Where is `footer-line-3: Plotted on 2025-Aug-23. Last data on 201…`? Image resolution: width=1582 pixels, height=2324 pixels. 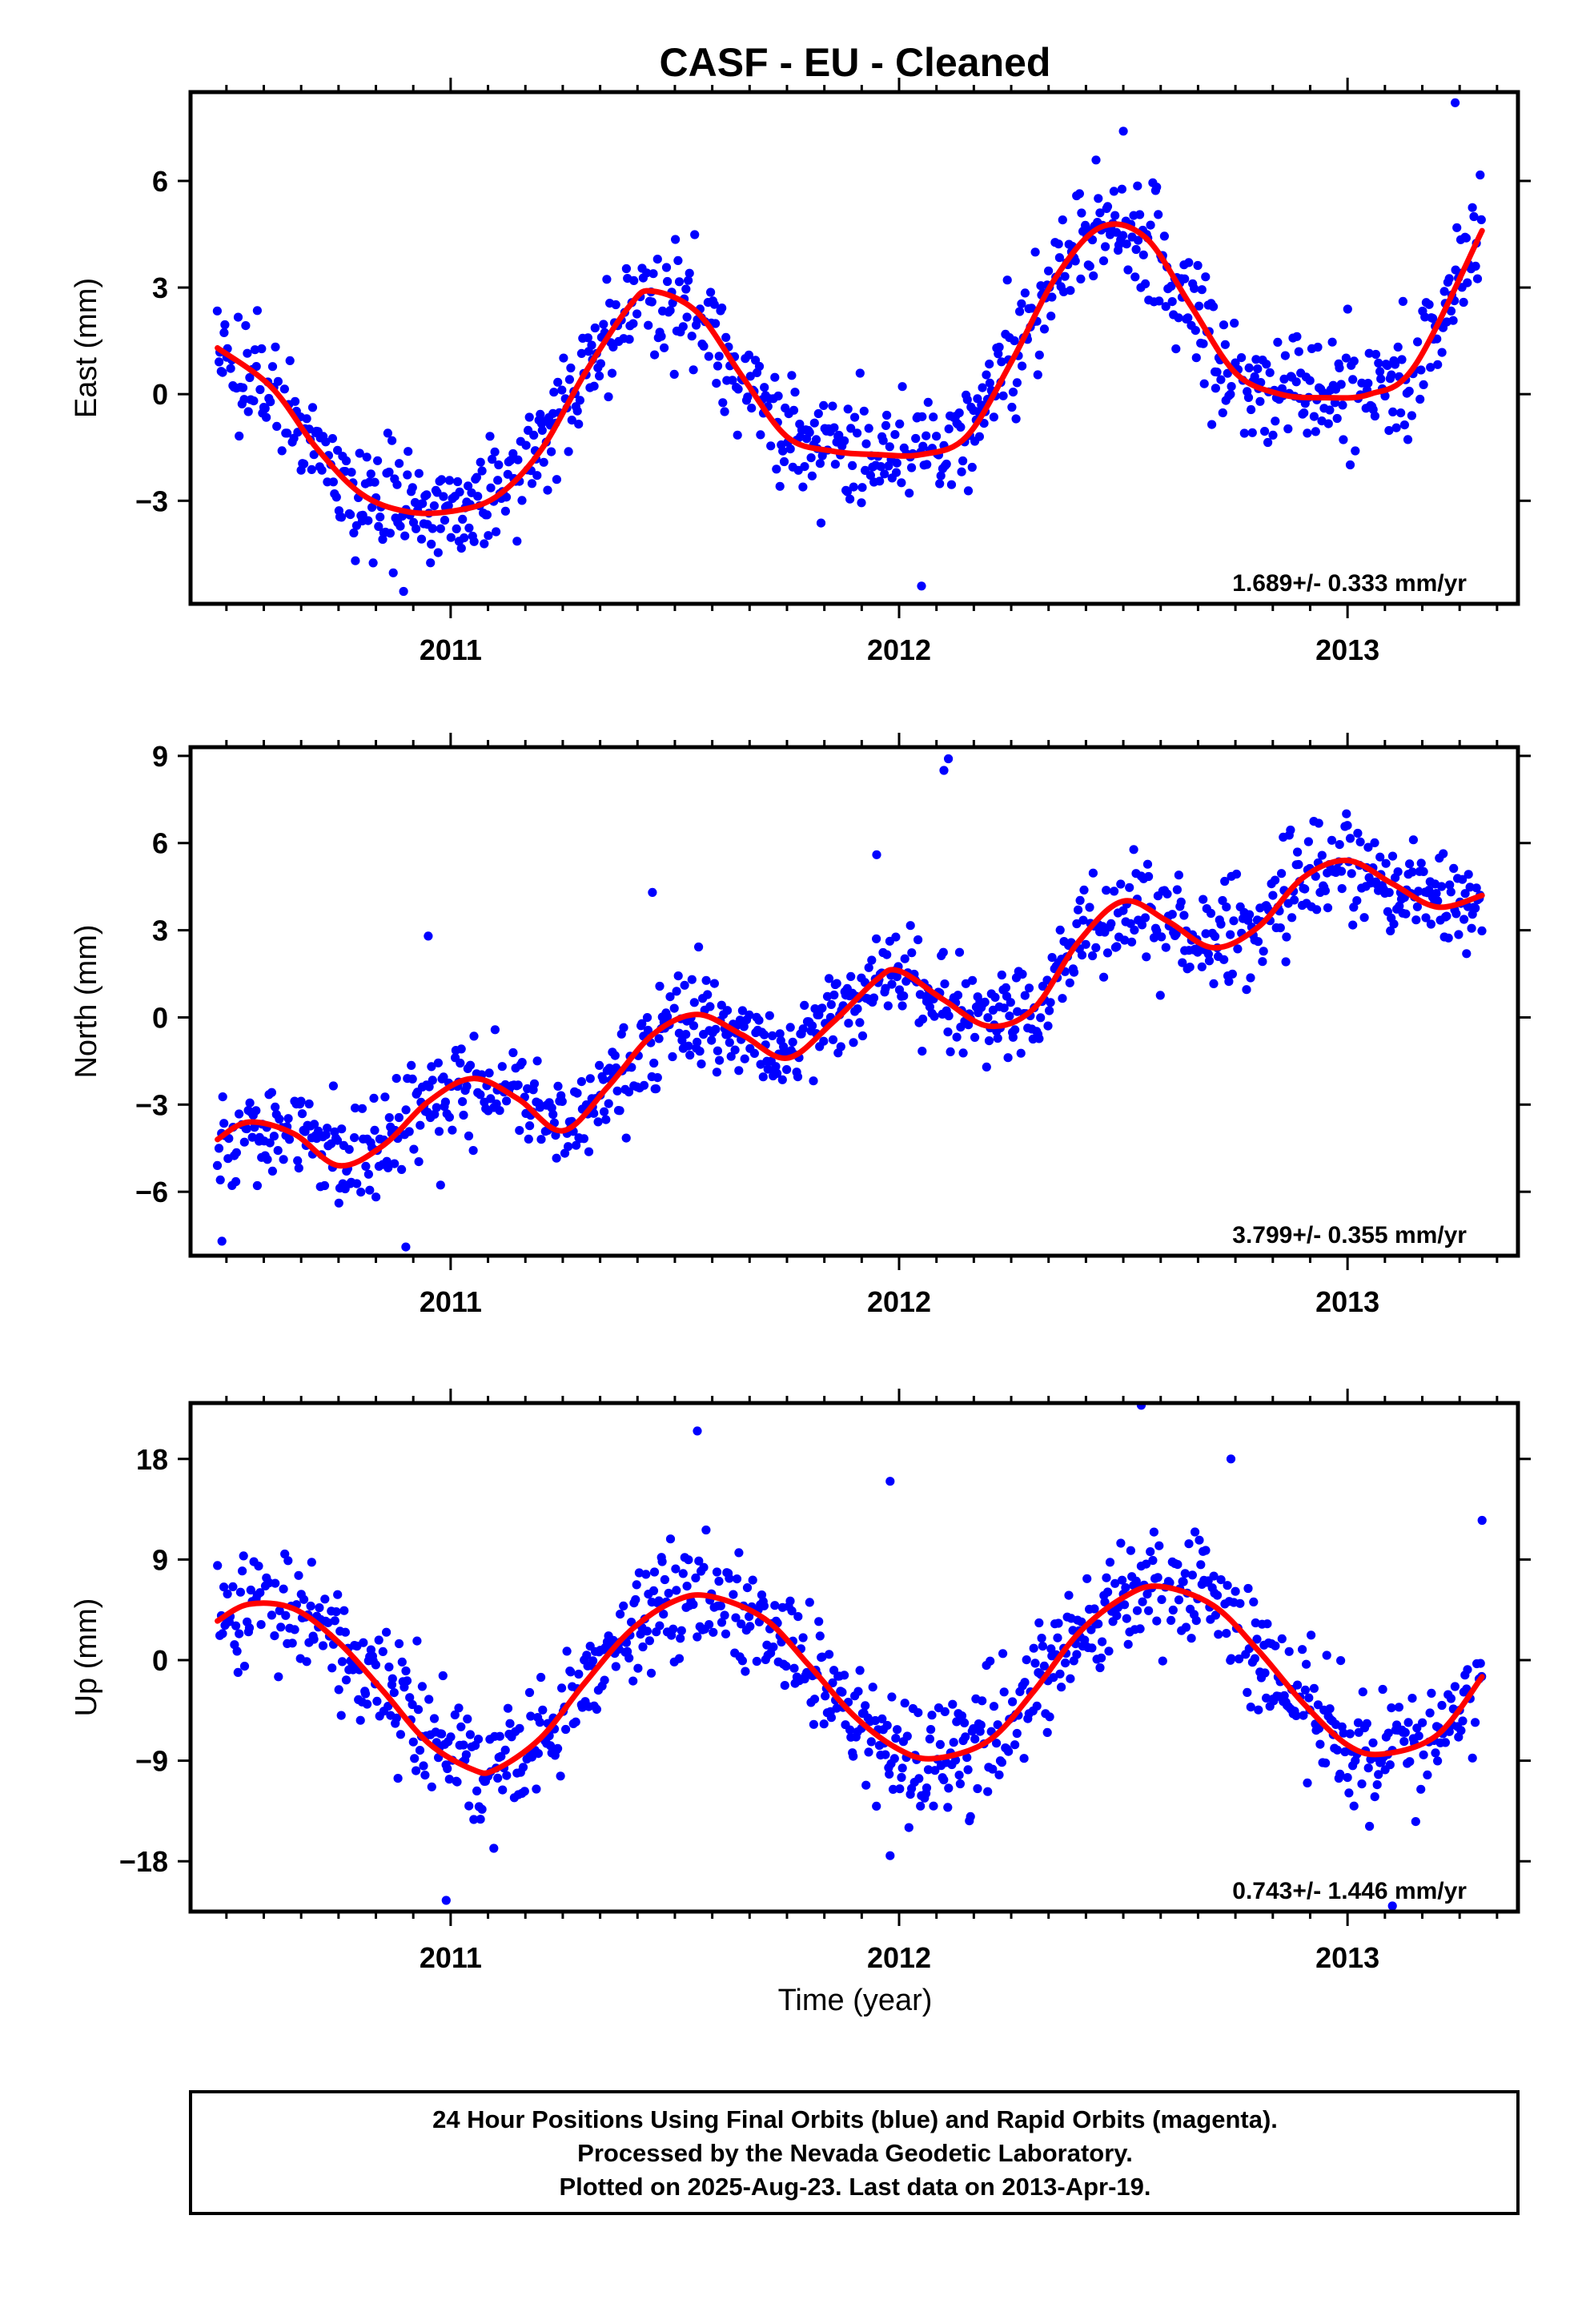
footer-line-3: Plotted on 2025-Aug-23. Last data on 201… is located at coordinates (854, 2187).